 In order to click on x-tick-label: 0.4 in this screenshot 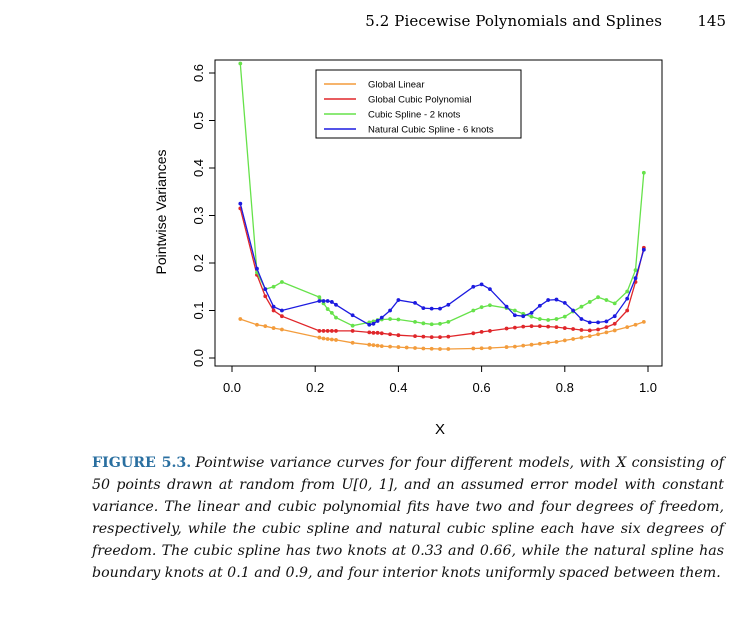, I will do `click(398, 387)`.